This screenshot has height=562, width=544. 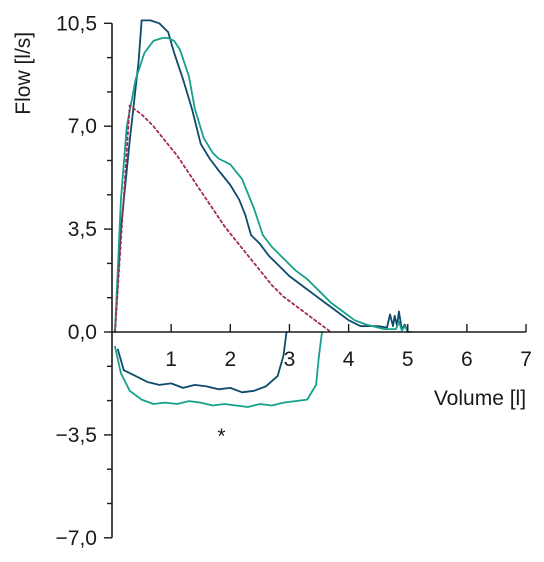 I want to click on x-tick-label: 5, so click(x=408, y=359).